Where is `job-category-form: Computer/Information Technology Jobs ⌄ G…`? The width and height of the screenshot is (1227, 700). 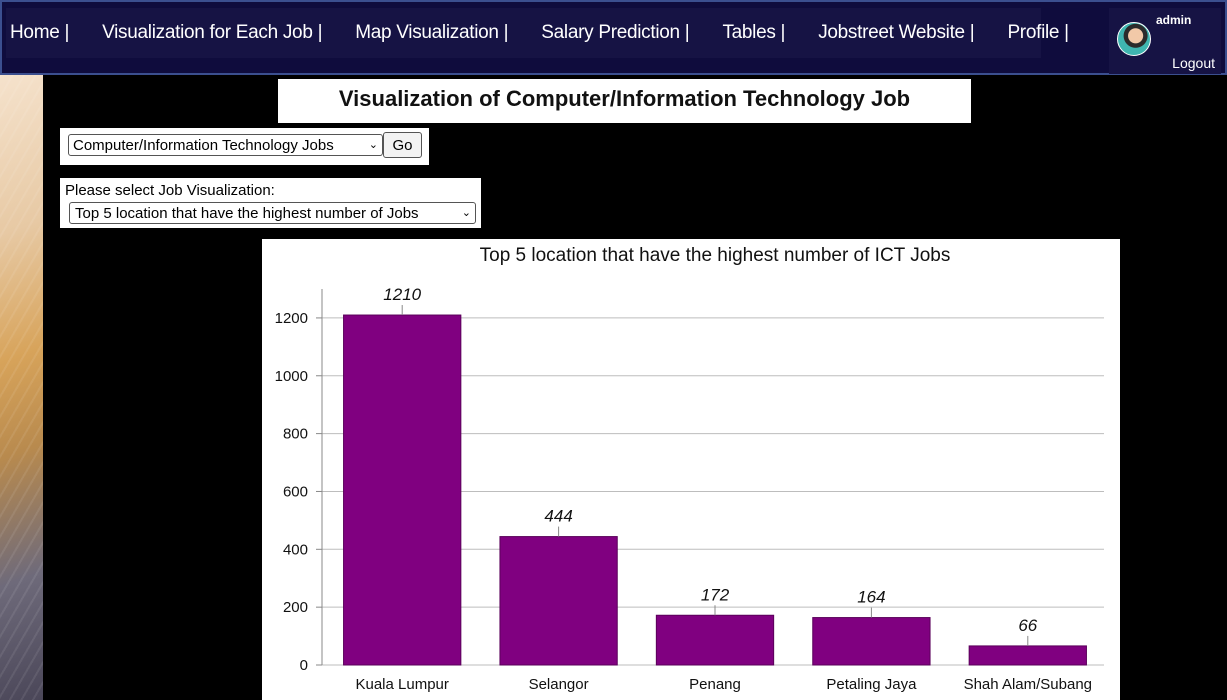 job-category-form: Computer/Information Technology Jobs ⌄ G… is located at coordinates (244, 146).